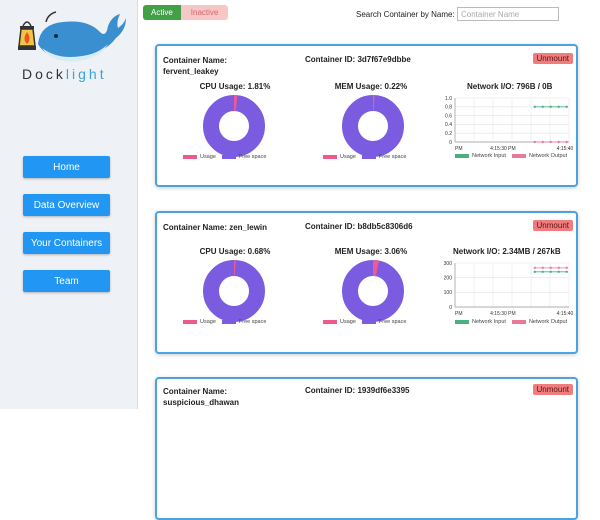  What do you see at coordinates (66, 281) in the screenshot?
I see `nav-team-button: Team` at bounding box center [66, 281].